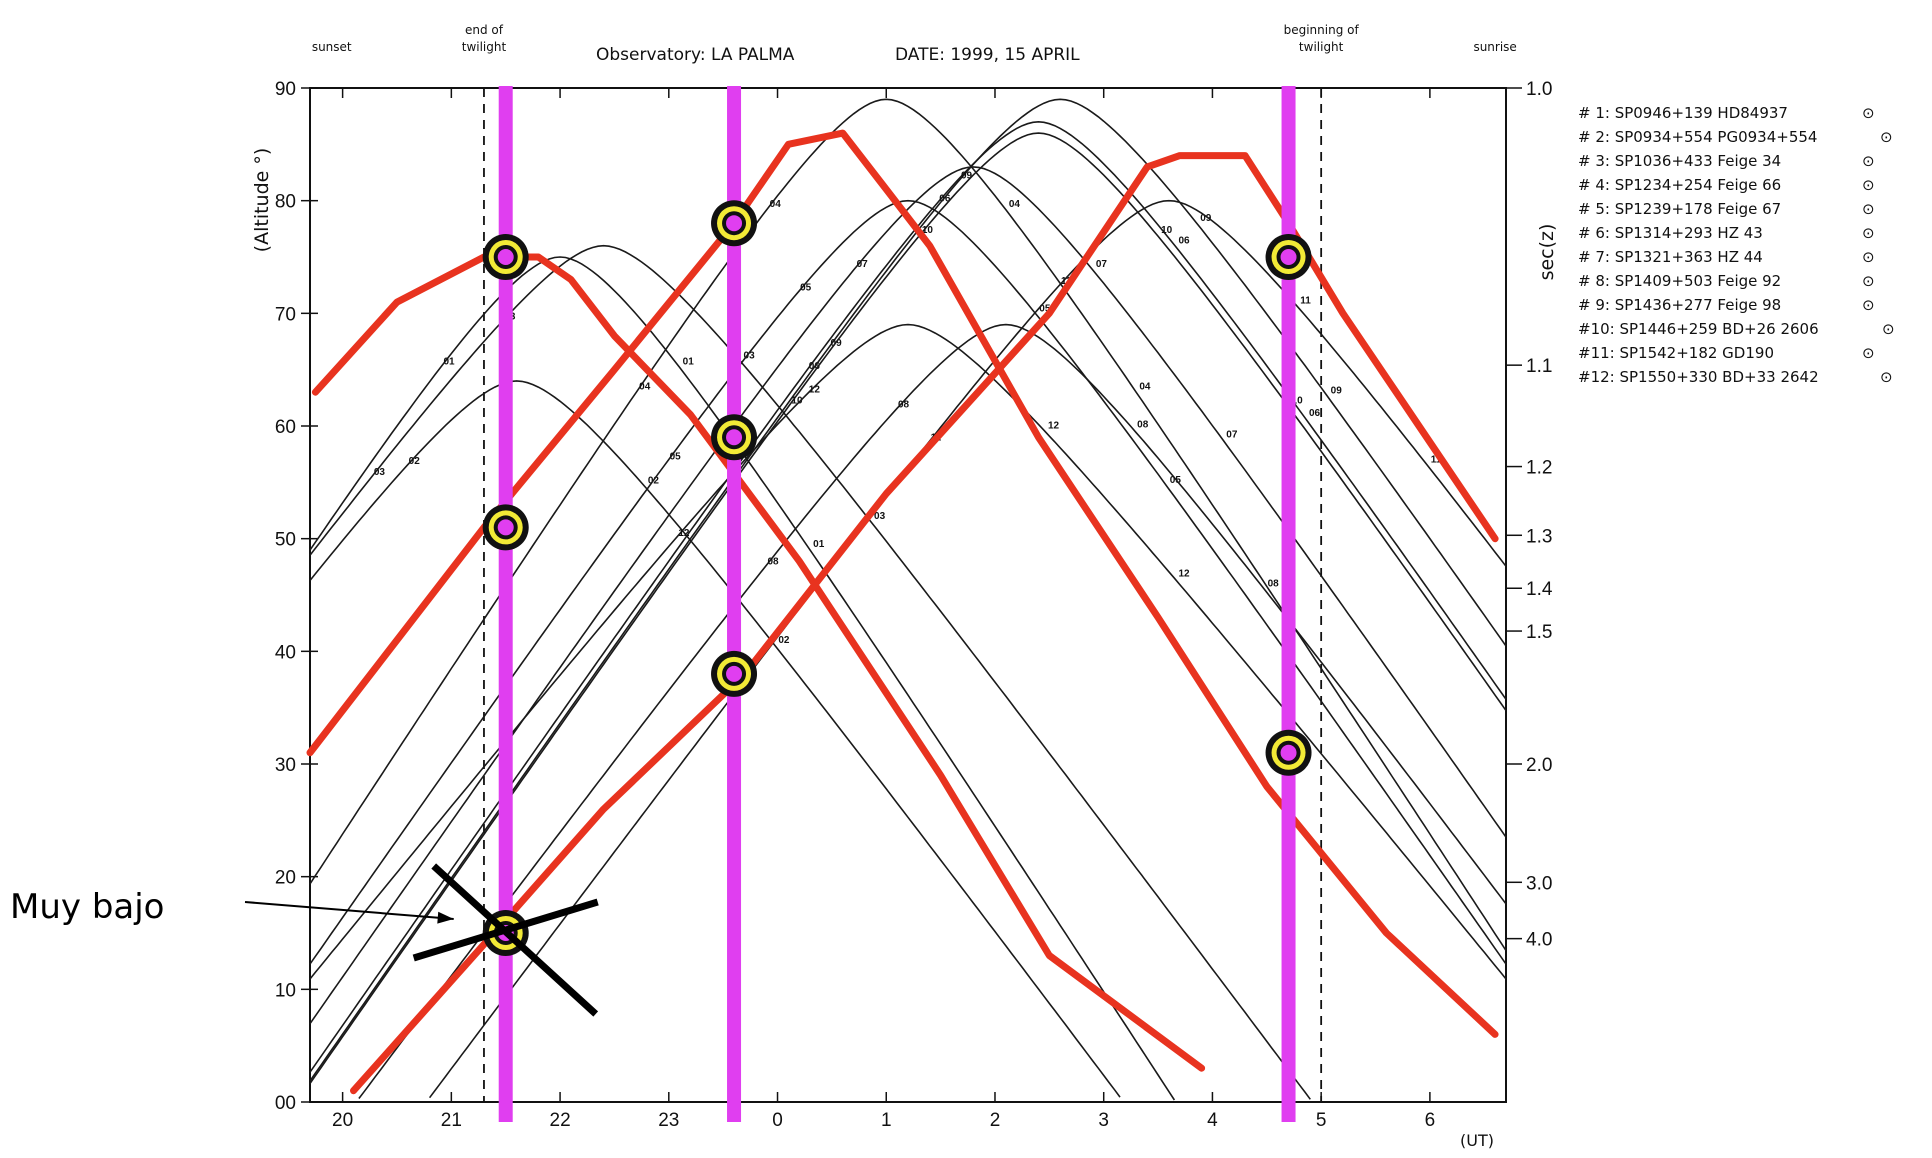 The height and width of the screenshot is (1158, 1932). I want to click on x-tick-label: 20, so click(342, 1120).